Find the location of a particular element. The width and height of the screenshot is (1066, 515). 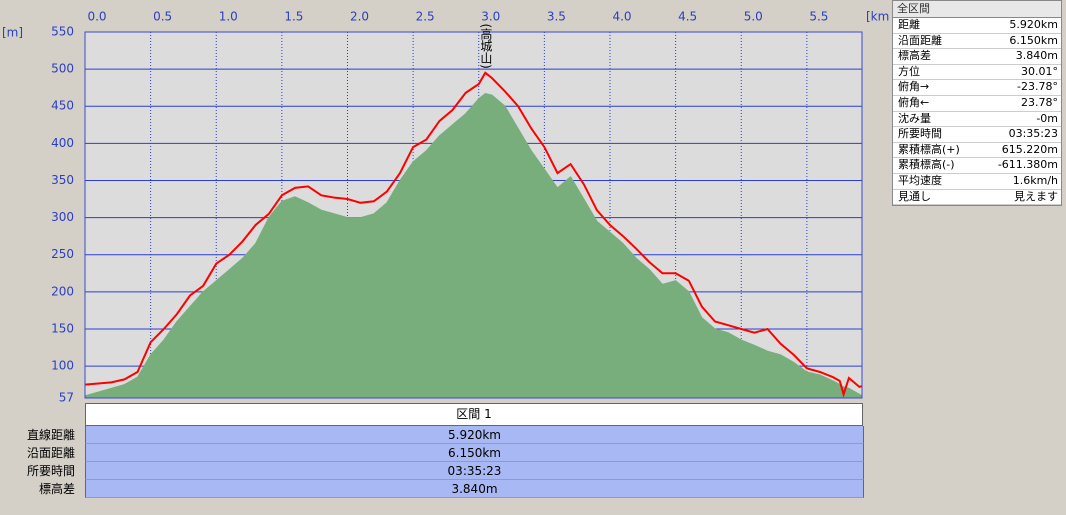

panel-row: 俯角← 23.78° is located at coordinates (977, 104).